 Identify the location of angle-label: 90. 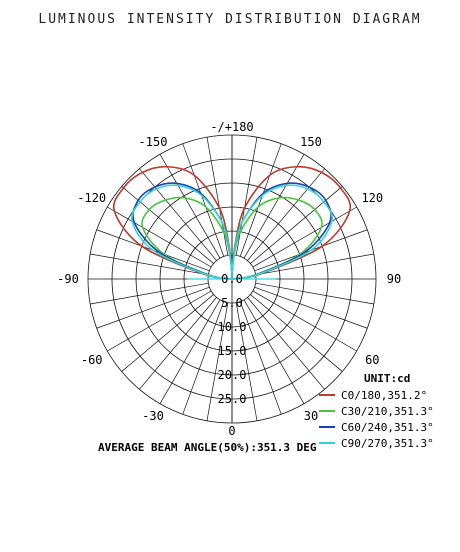
(394, 279).